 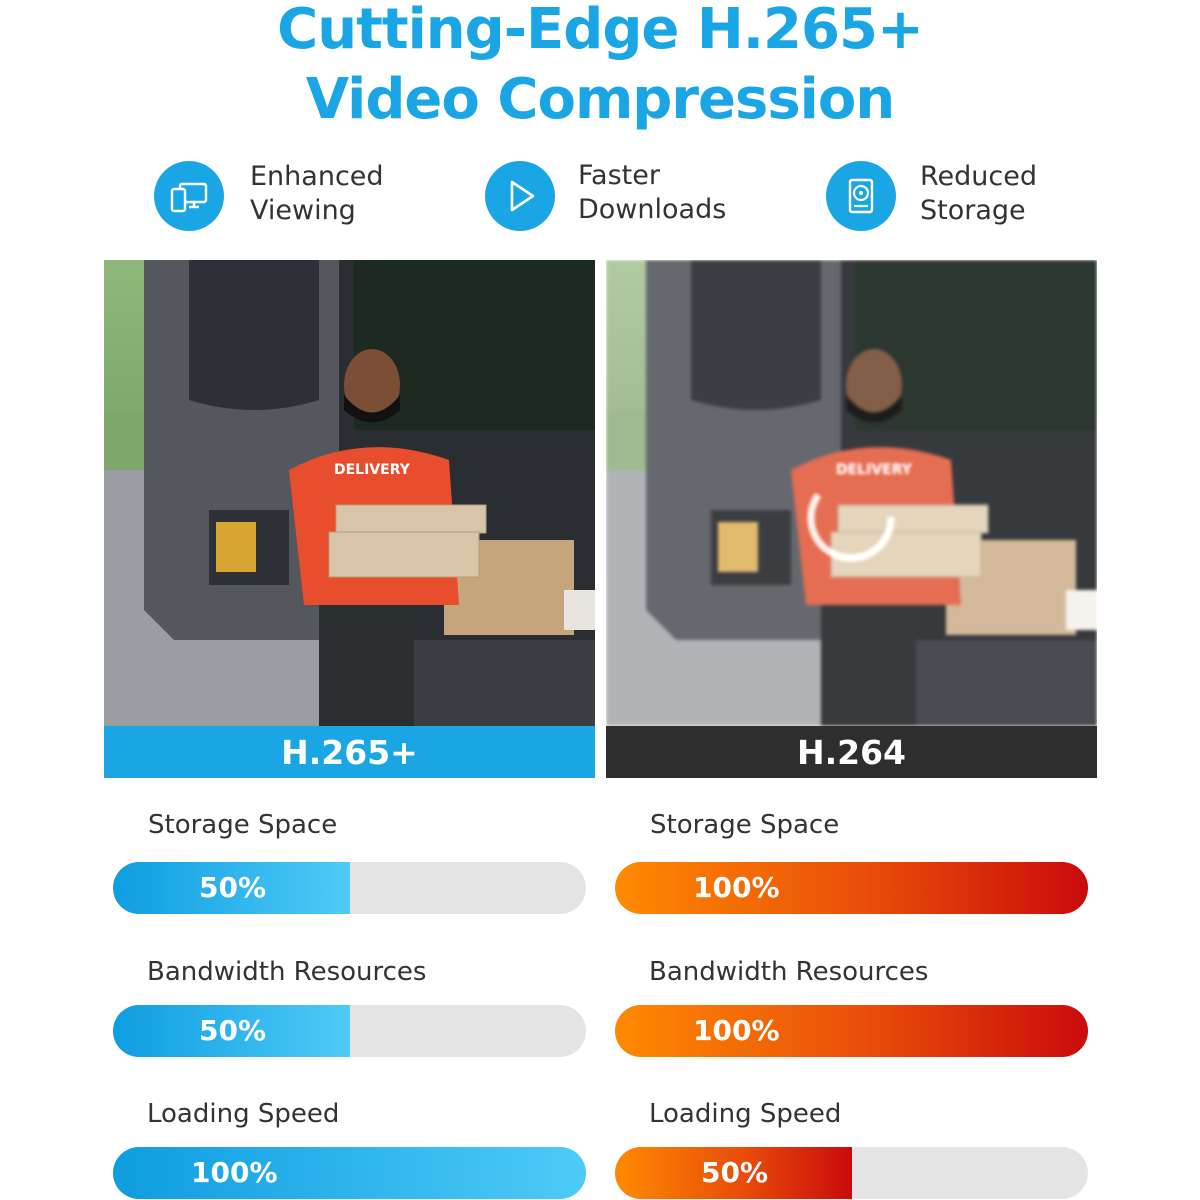 What do you see at coordinates (745, 1114) in the screenshot?
I see `h264-loading-label: Loading Speed` at bounding box center [745, 1114].